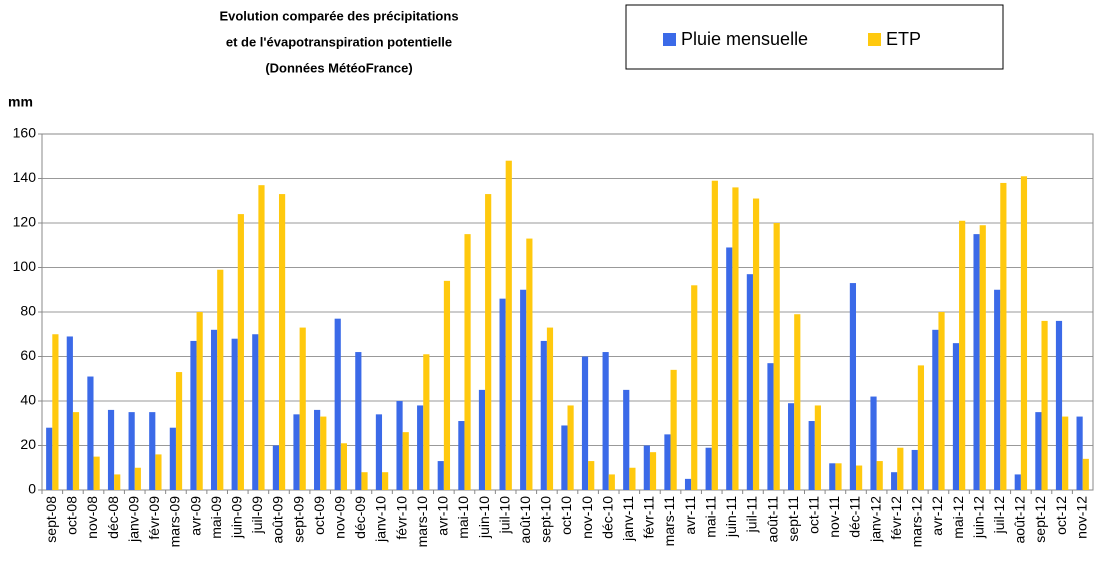 The width and height of the screenshot is (1097, 574). What do you see at coordinates (690, 515) in the screenshot?
I see `x-tick-label: avr-11` at bounding box center [690, 515].